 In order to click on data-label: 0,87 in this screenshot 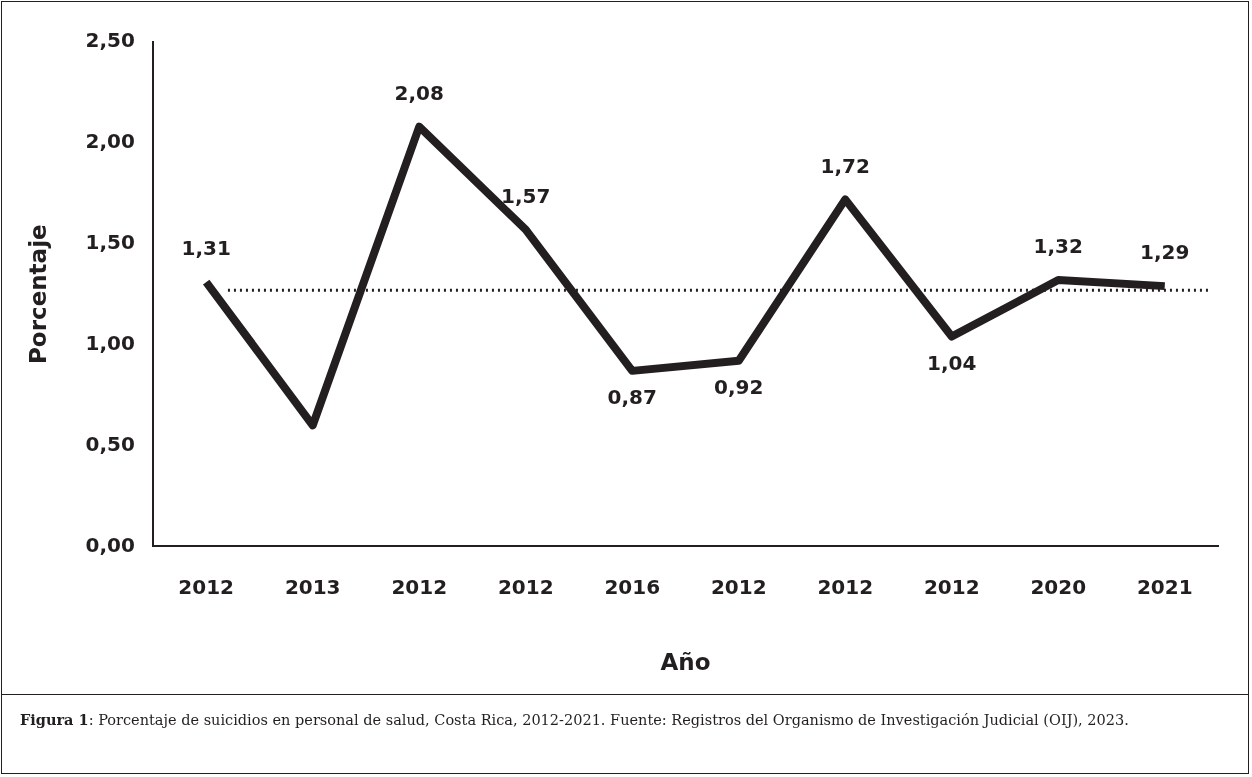, I will do `click(632, 397)`.